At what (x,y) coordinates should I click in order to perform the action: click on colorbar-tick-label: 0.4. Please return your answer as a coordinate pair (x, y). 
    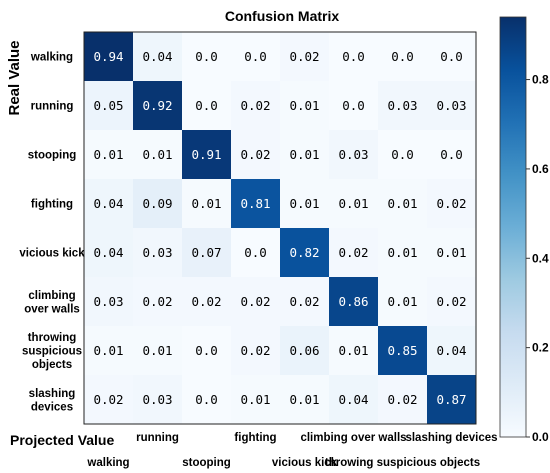
    Looking at the image, I should click on (540, 258).